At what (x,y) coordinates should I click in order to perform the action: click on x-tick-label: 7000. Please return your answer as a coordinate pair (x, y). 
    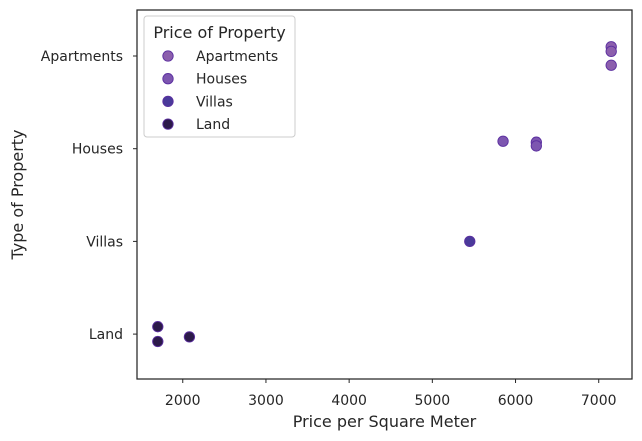
    Looking at the image, I should click on (599, 401).